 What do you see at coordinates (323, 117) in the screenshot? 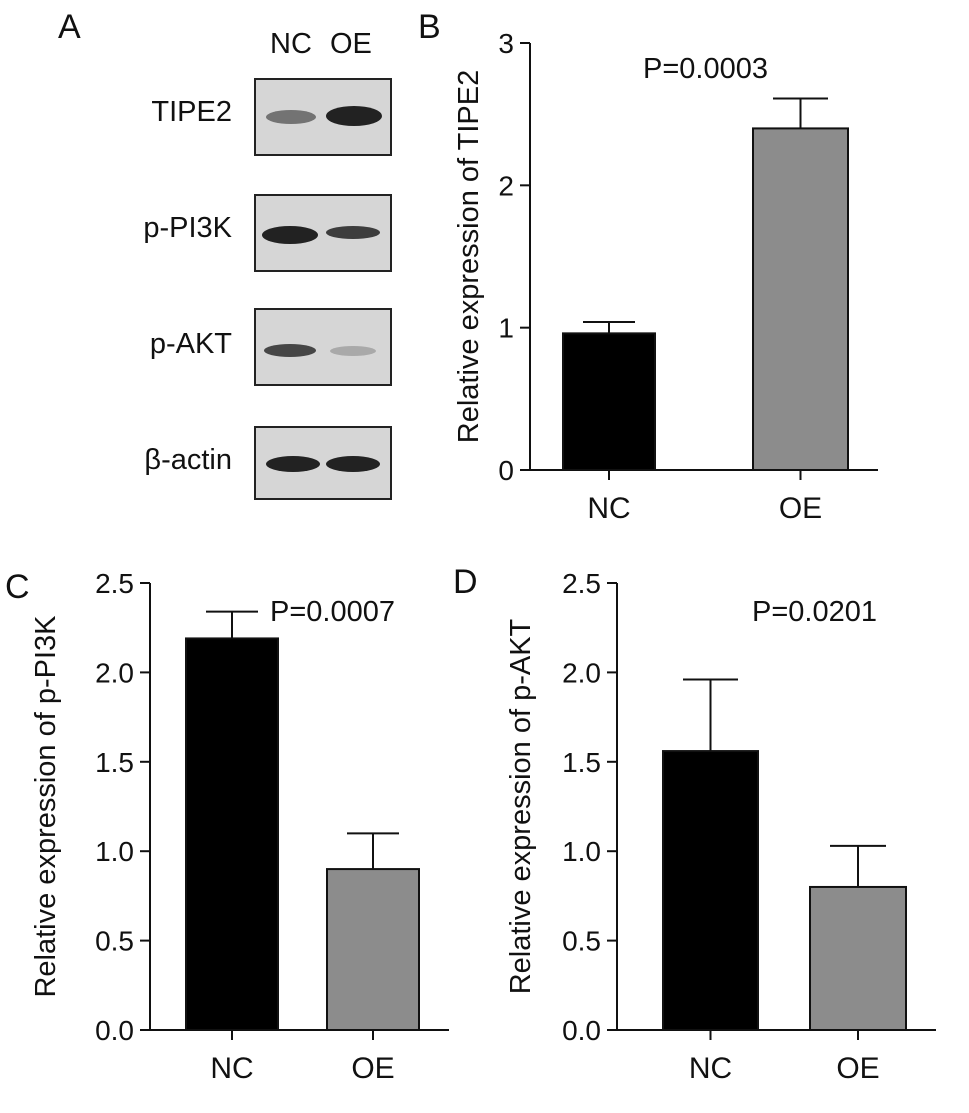
I see `blot-strip-tipe2` at bounding box center [323, 117].